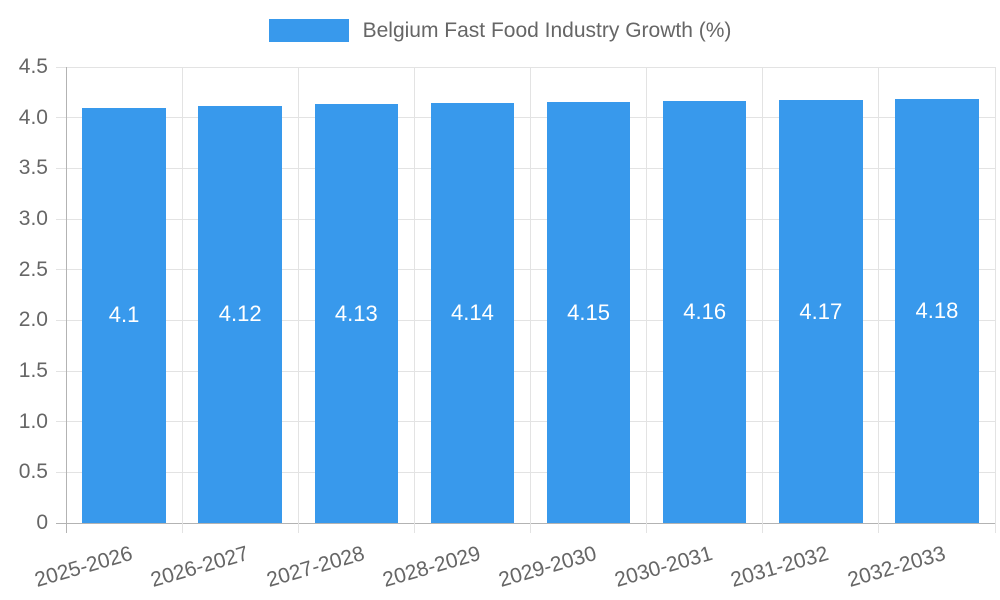  I want to click on bar-value-label: 4.18, so click(937, 311).